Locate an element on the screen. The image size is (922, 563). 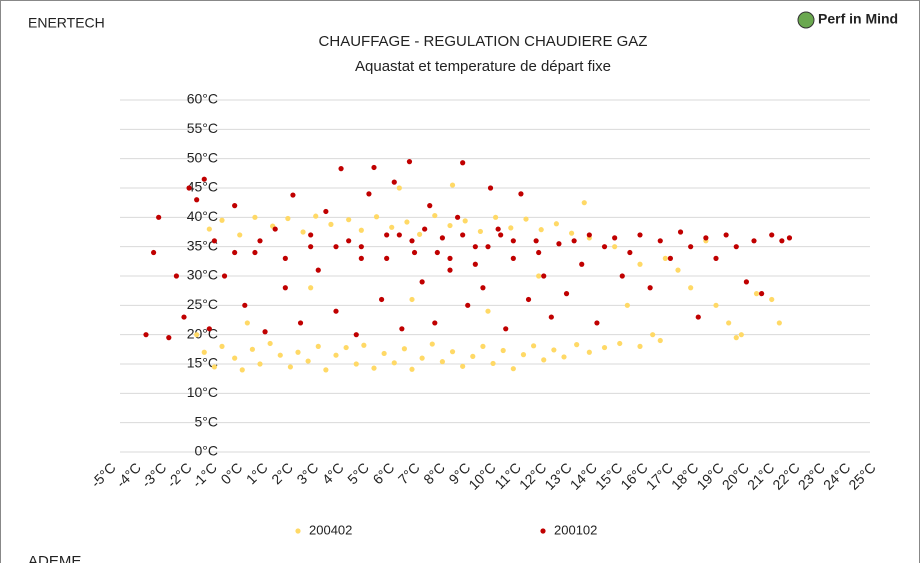
y-tick-label: 25°C is located at coordinates (202, 304).